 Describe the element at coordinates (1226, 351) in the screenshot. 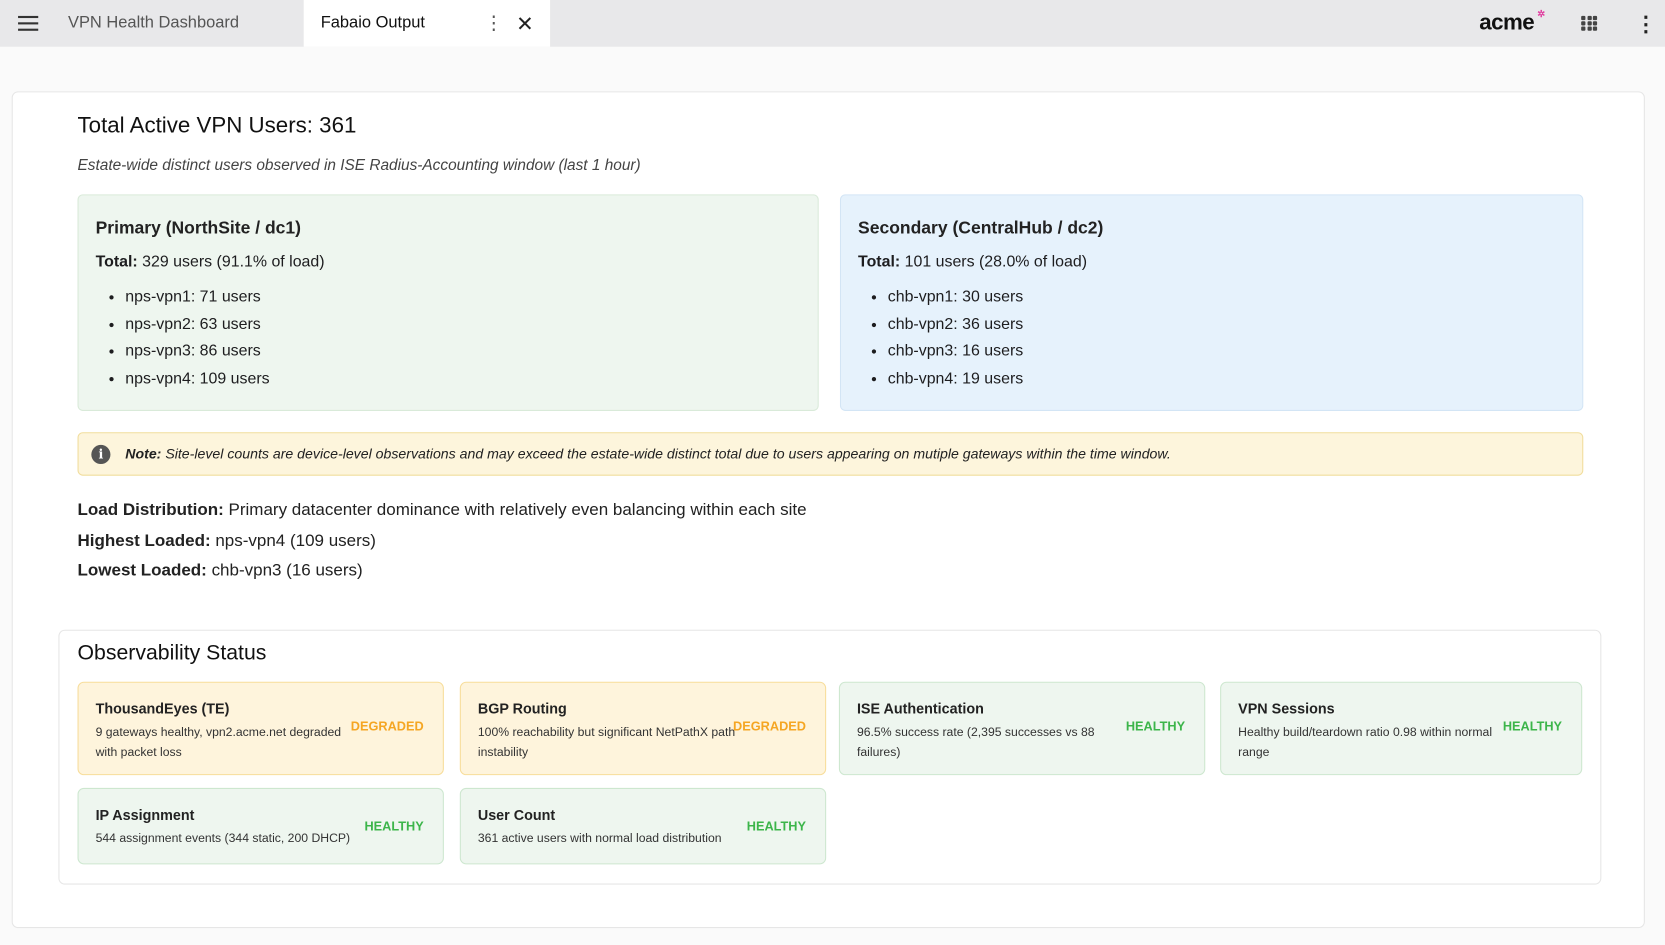

I see `list-item: chb-vpn3: 16 users` at that location.